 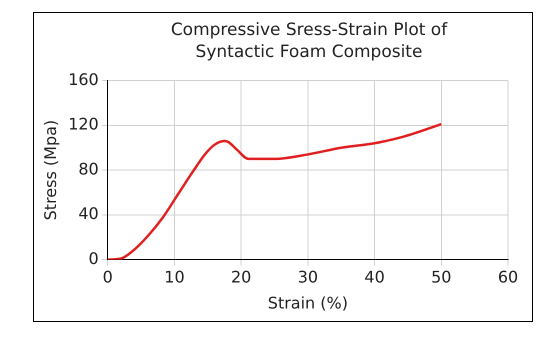 What do you see at coordinates (241, 276) in the screenshot?
I see `x-tick-label: 20` at bounding box center [241, 276].